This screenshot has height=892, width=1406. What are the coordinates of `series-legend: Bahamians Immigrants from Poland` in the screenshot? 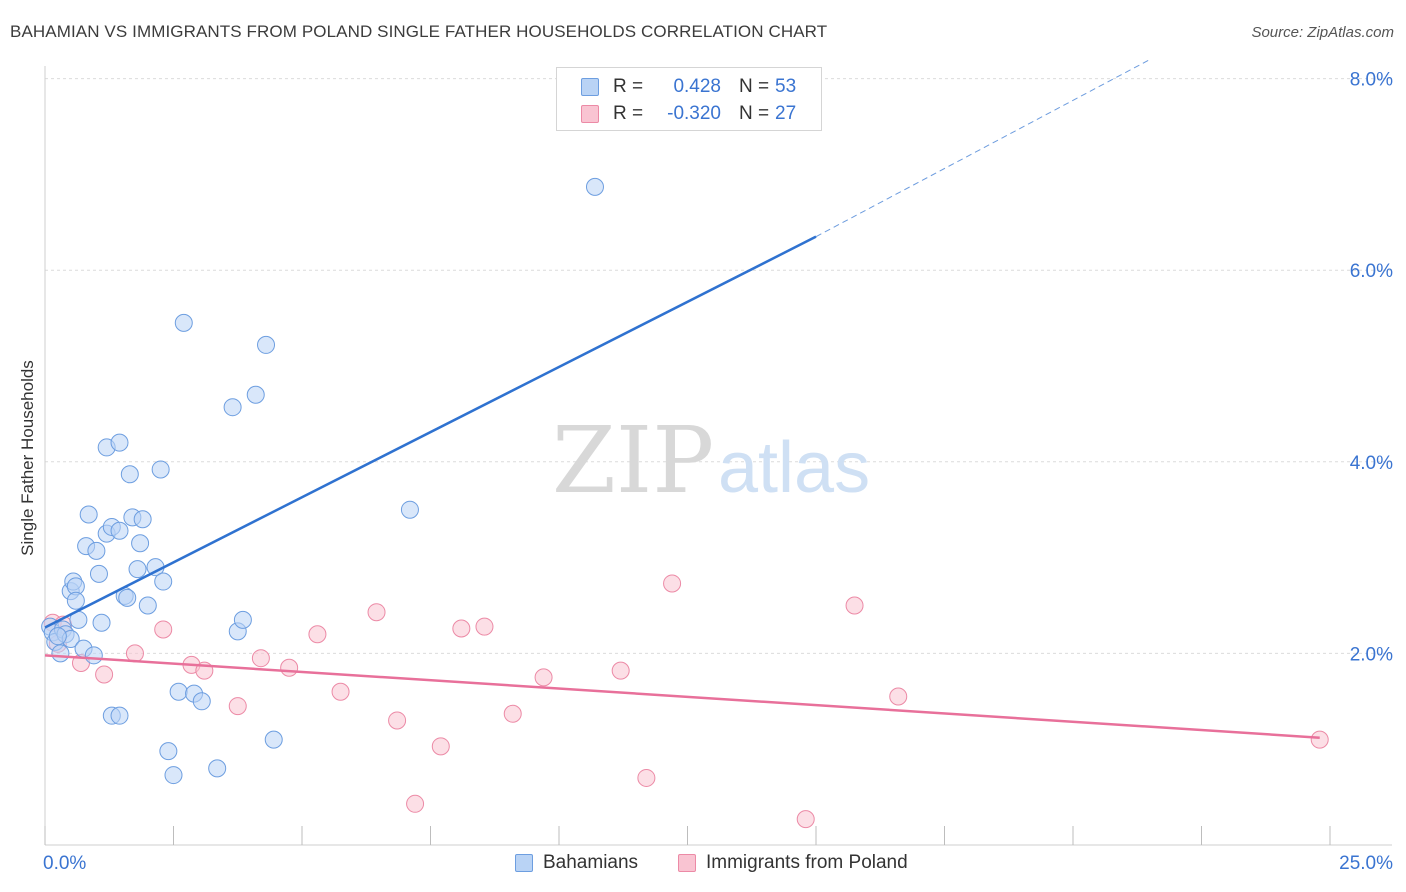 It's located at (703, 864).